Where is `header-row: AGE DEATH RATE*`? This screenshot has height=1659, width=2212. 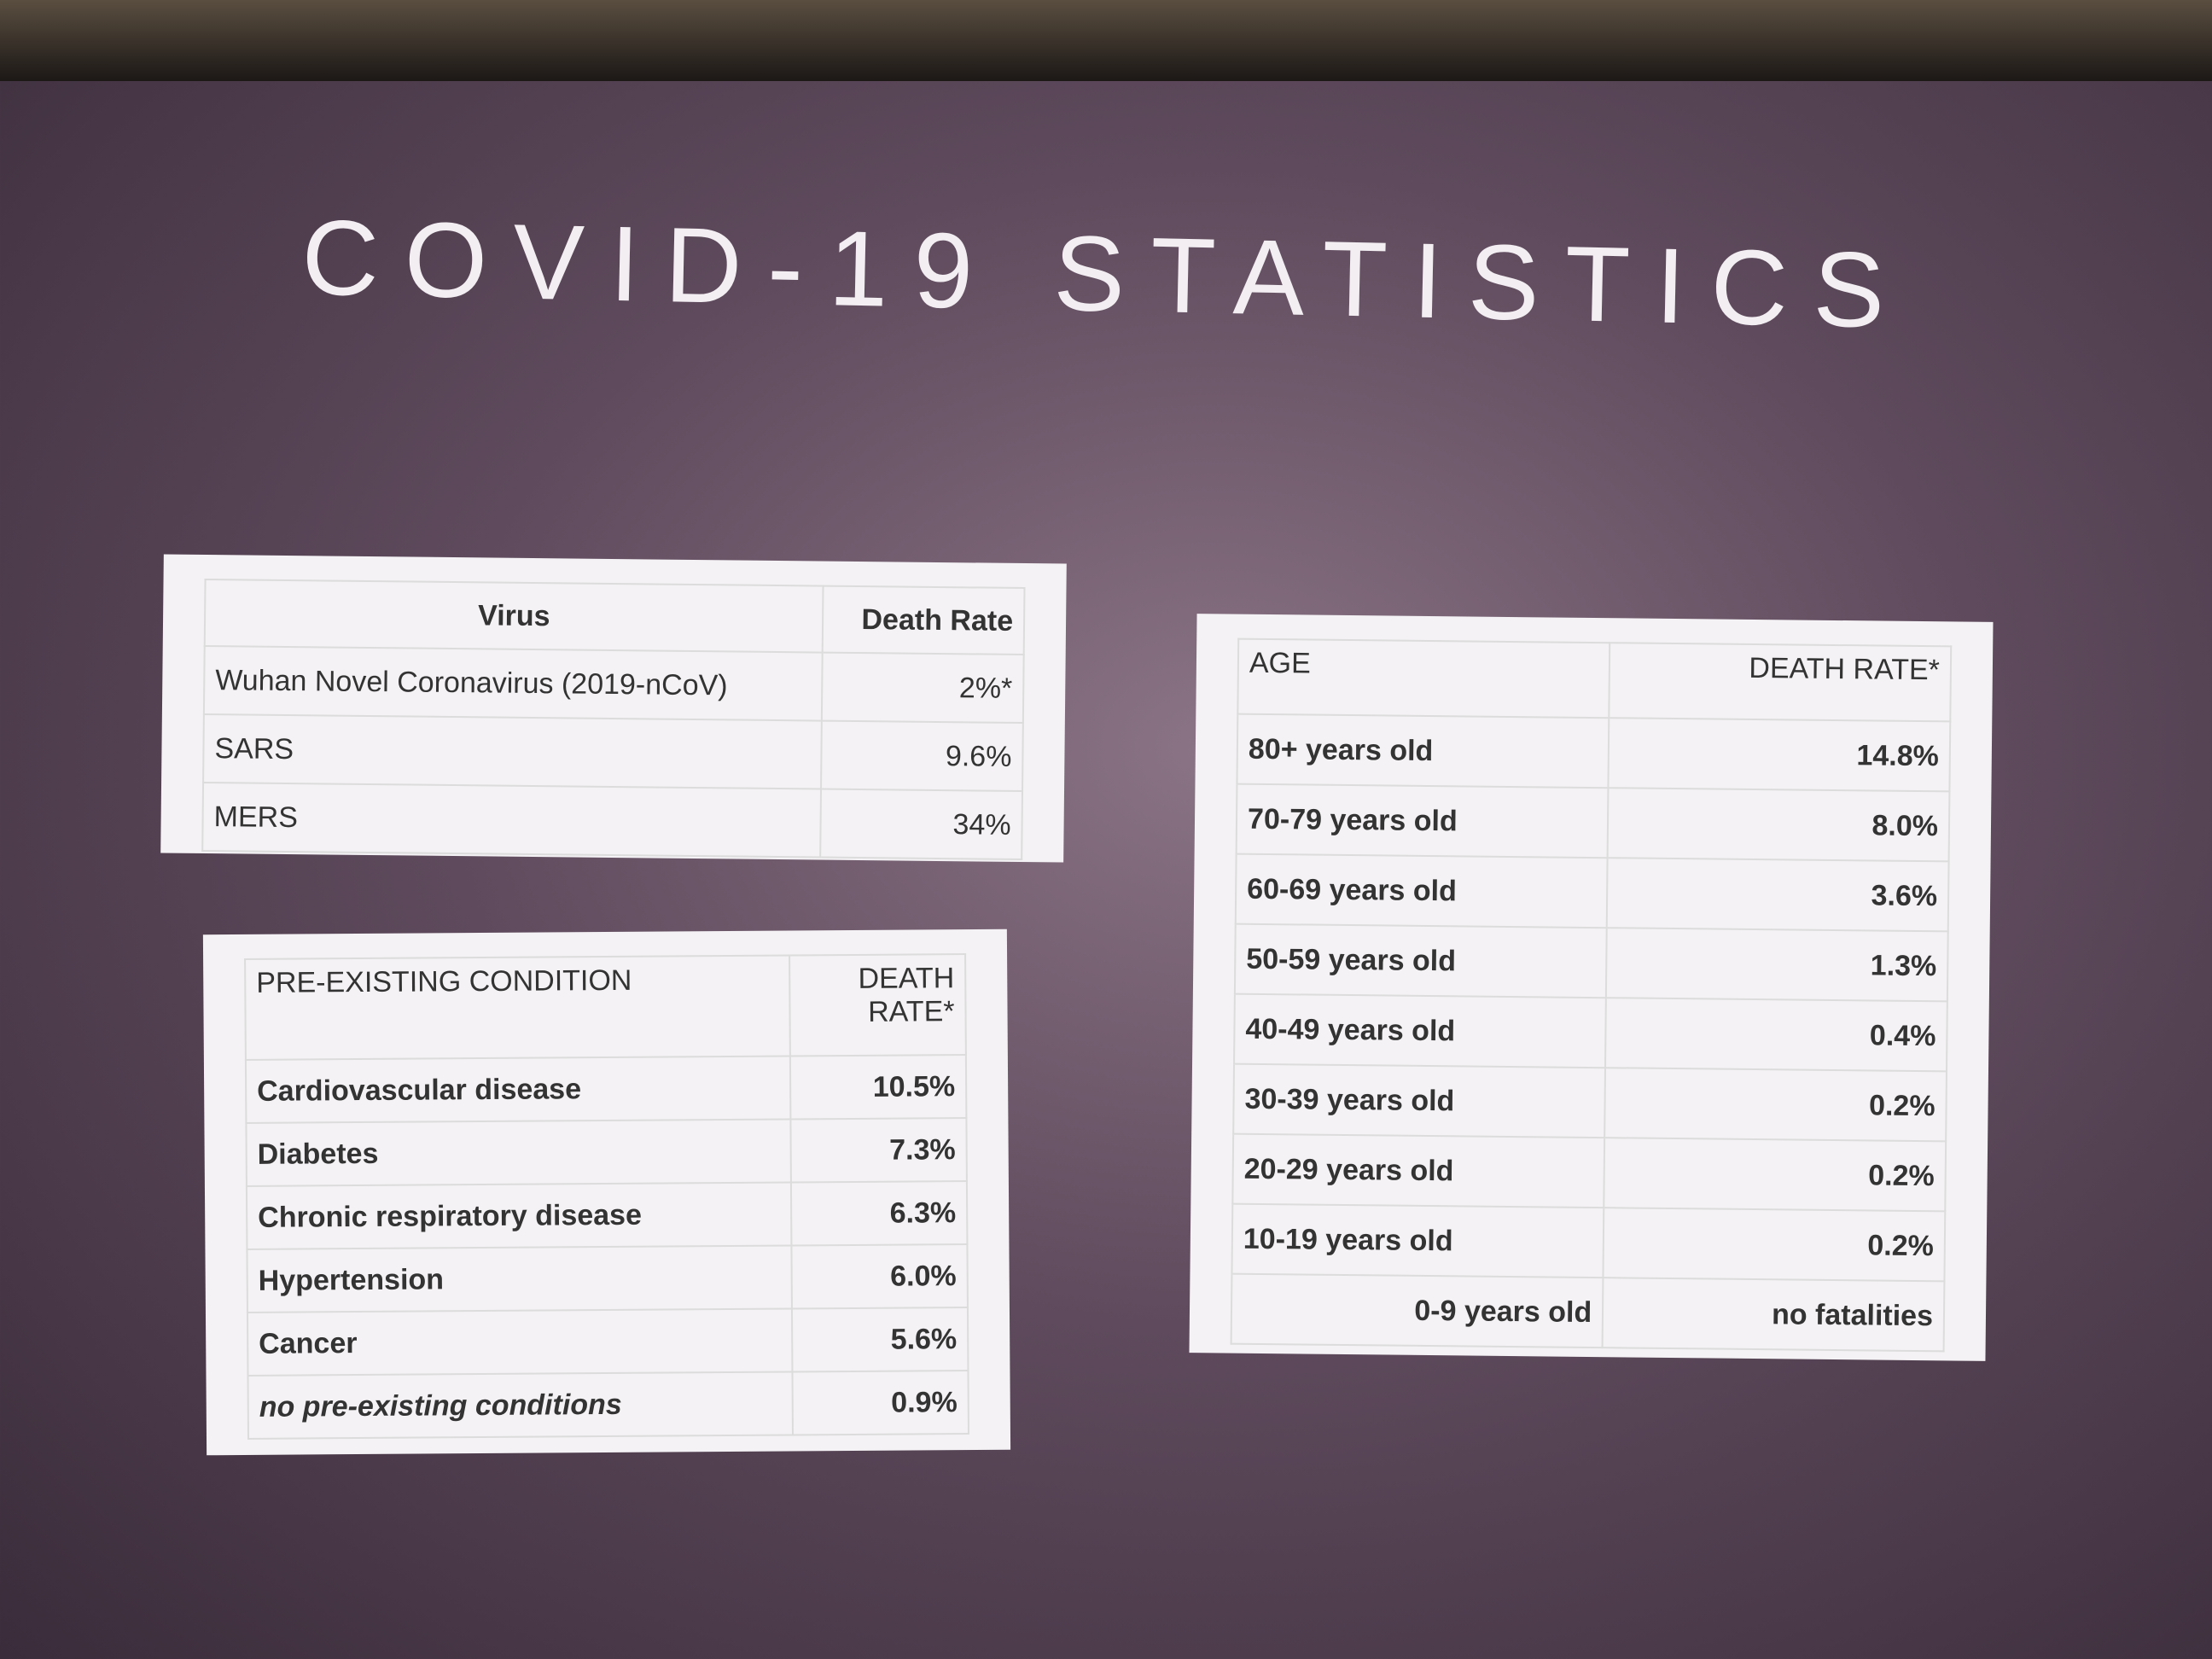
header-row: AGE DEATH RATE* is located at coordinates (1594, 680).